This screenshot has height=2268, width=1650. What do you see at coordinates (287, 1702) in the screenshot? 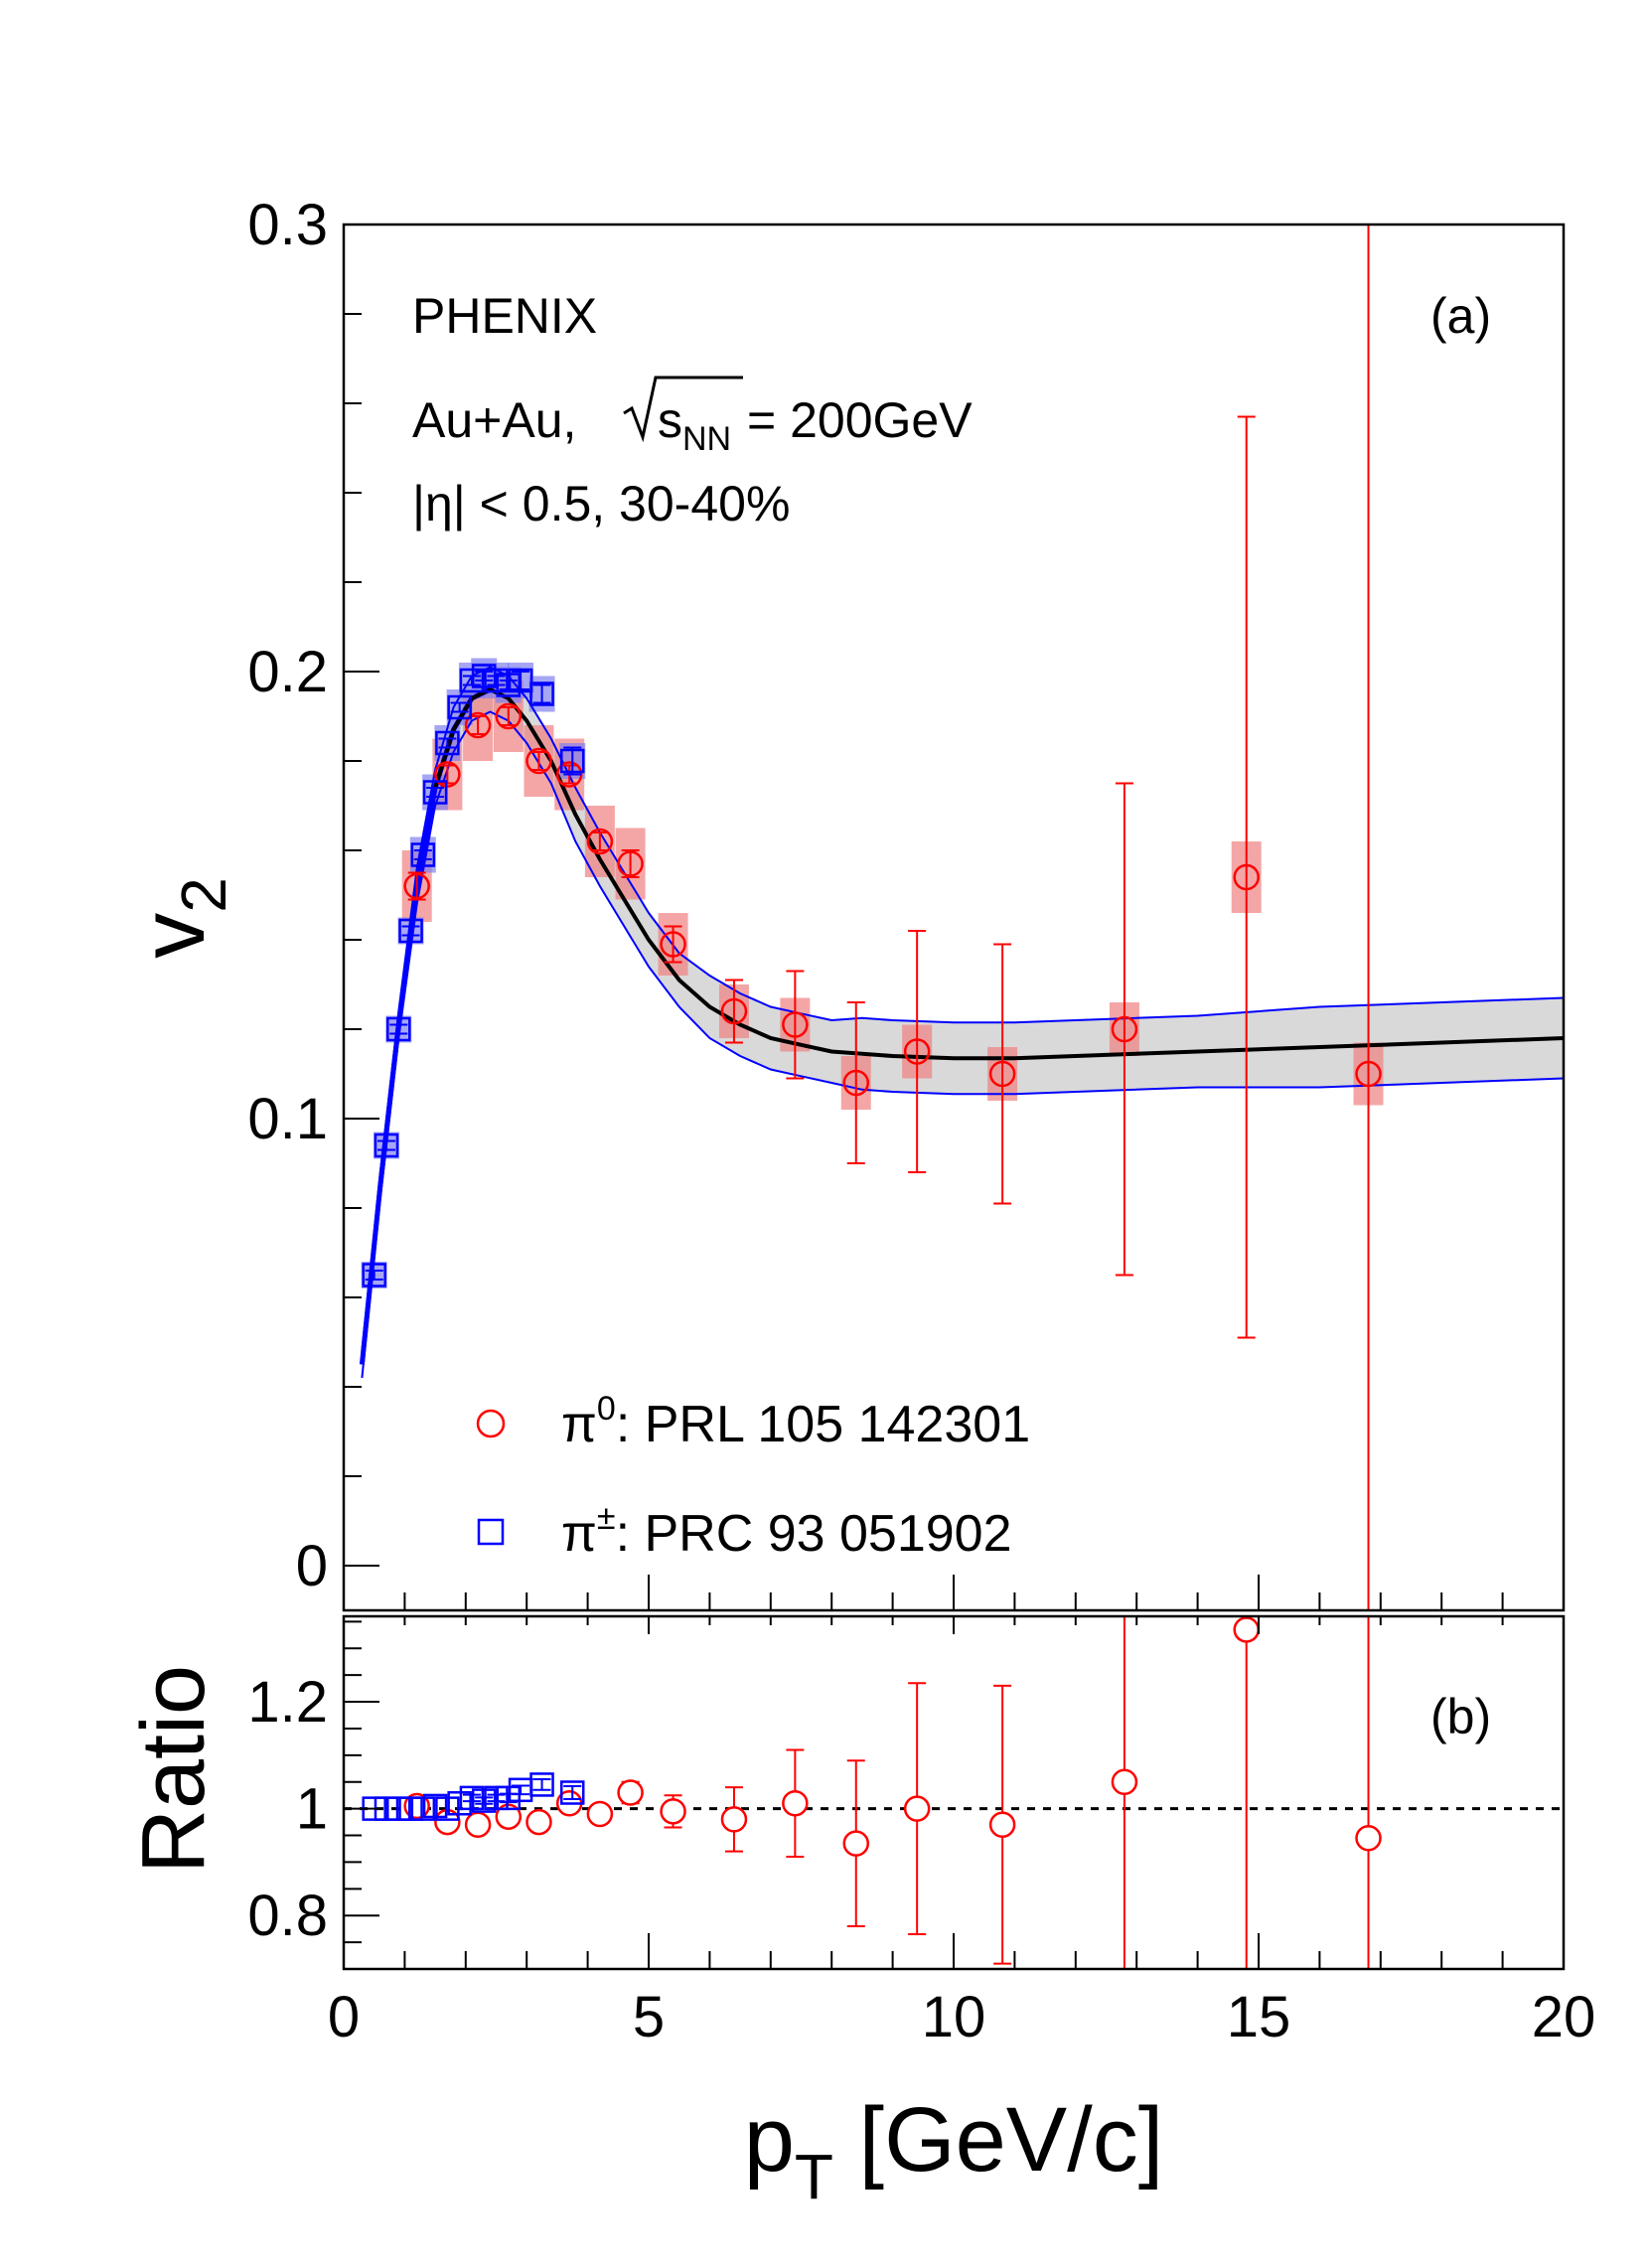
I see `y-tick-label: 1.2` at bounding box center [287, 1702].